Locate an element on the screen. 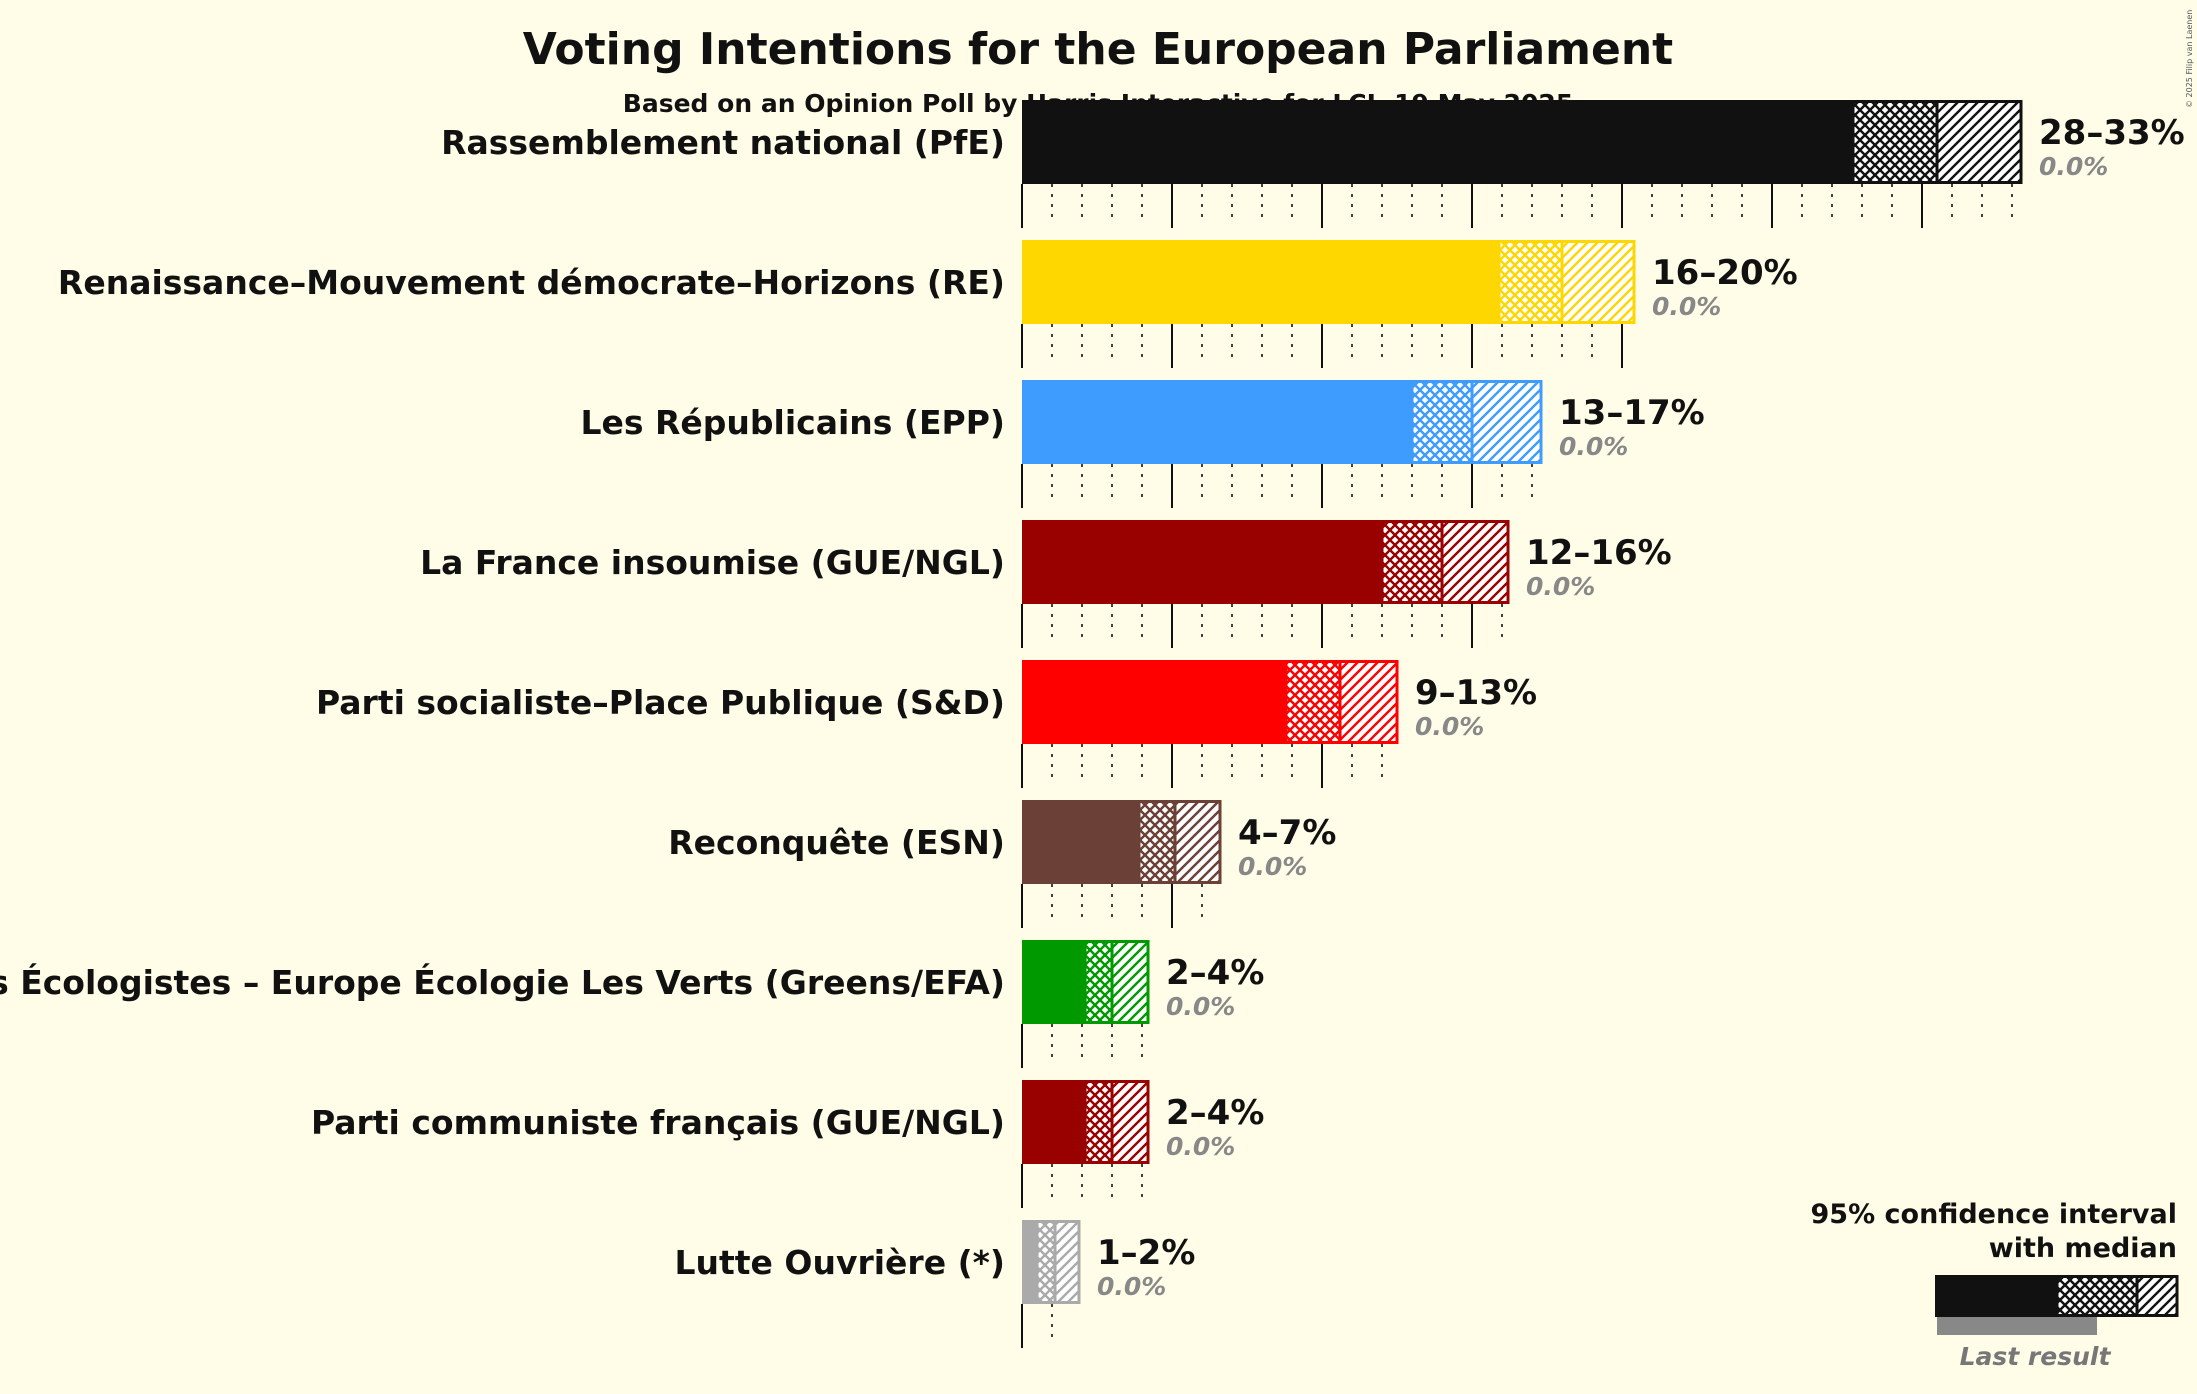  legend-title-line2: with median is located at coordinates (2083, 1248).